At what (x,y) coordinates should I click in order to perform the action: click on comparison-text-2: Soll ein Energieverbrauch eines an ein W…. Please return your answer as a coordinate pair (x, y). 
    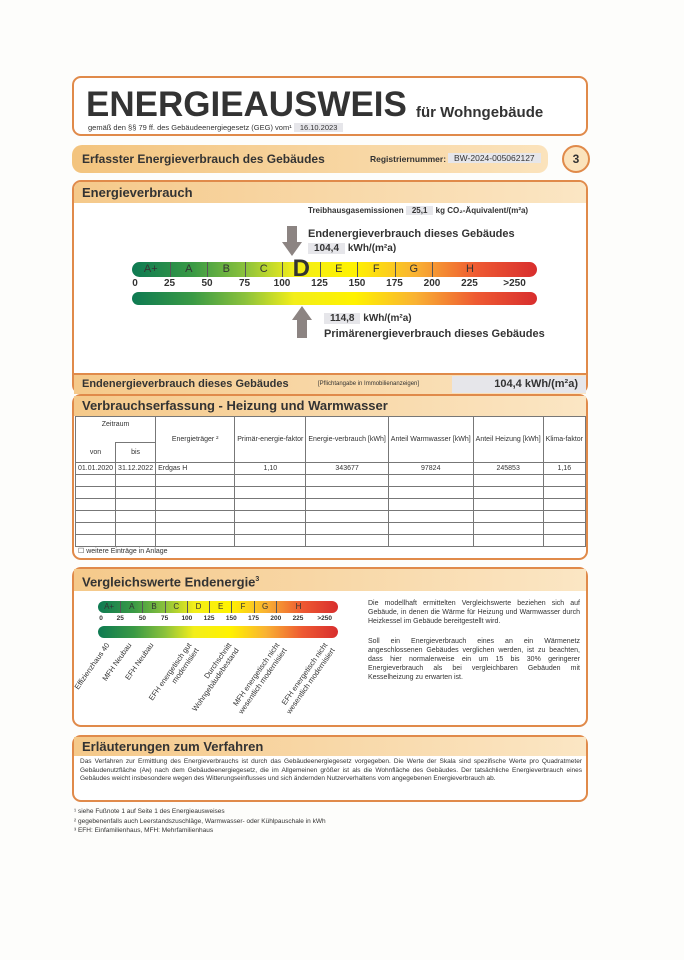
    Looking at the image, I should click on (474, 659).